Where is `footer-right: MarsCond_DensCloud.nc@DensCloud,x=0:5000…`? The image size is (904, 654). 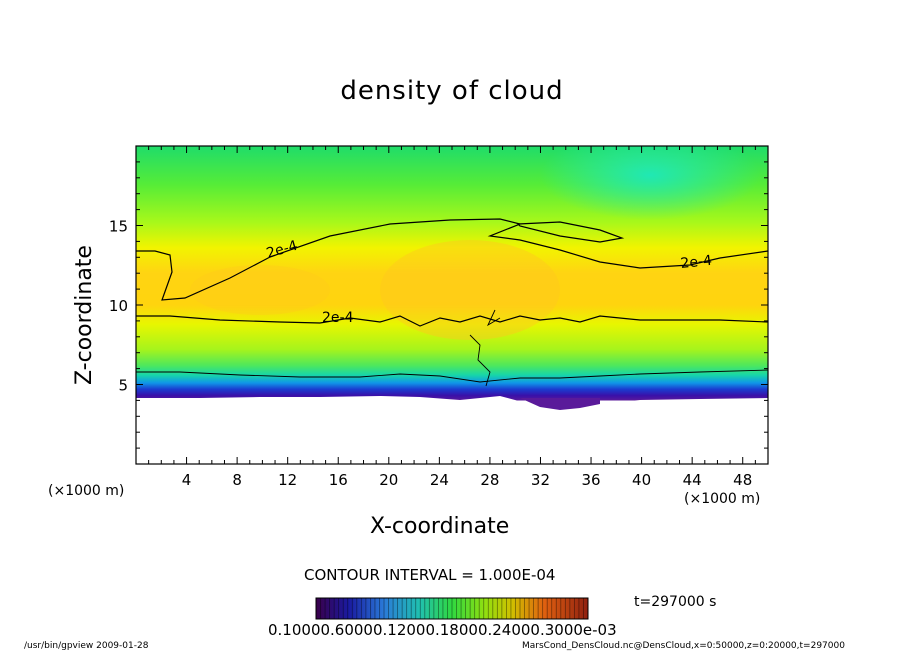 footer-right: MarsCond_DensCloud.nc@DensCloud,x=0:5000… is located at coordinates (683, 646).